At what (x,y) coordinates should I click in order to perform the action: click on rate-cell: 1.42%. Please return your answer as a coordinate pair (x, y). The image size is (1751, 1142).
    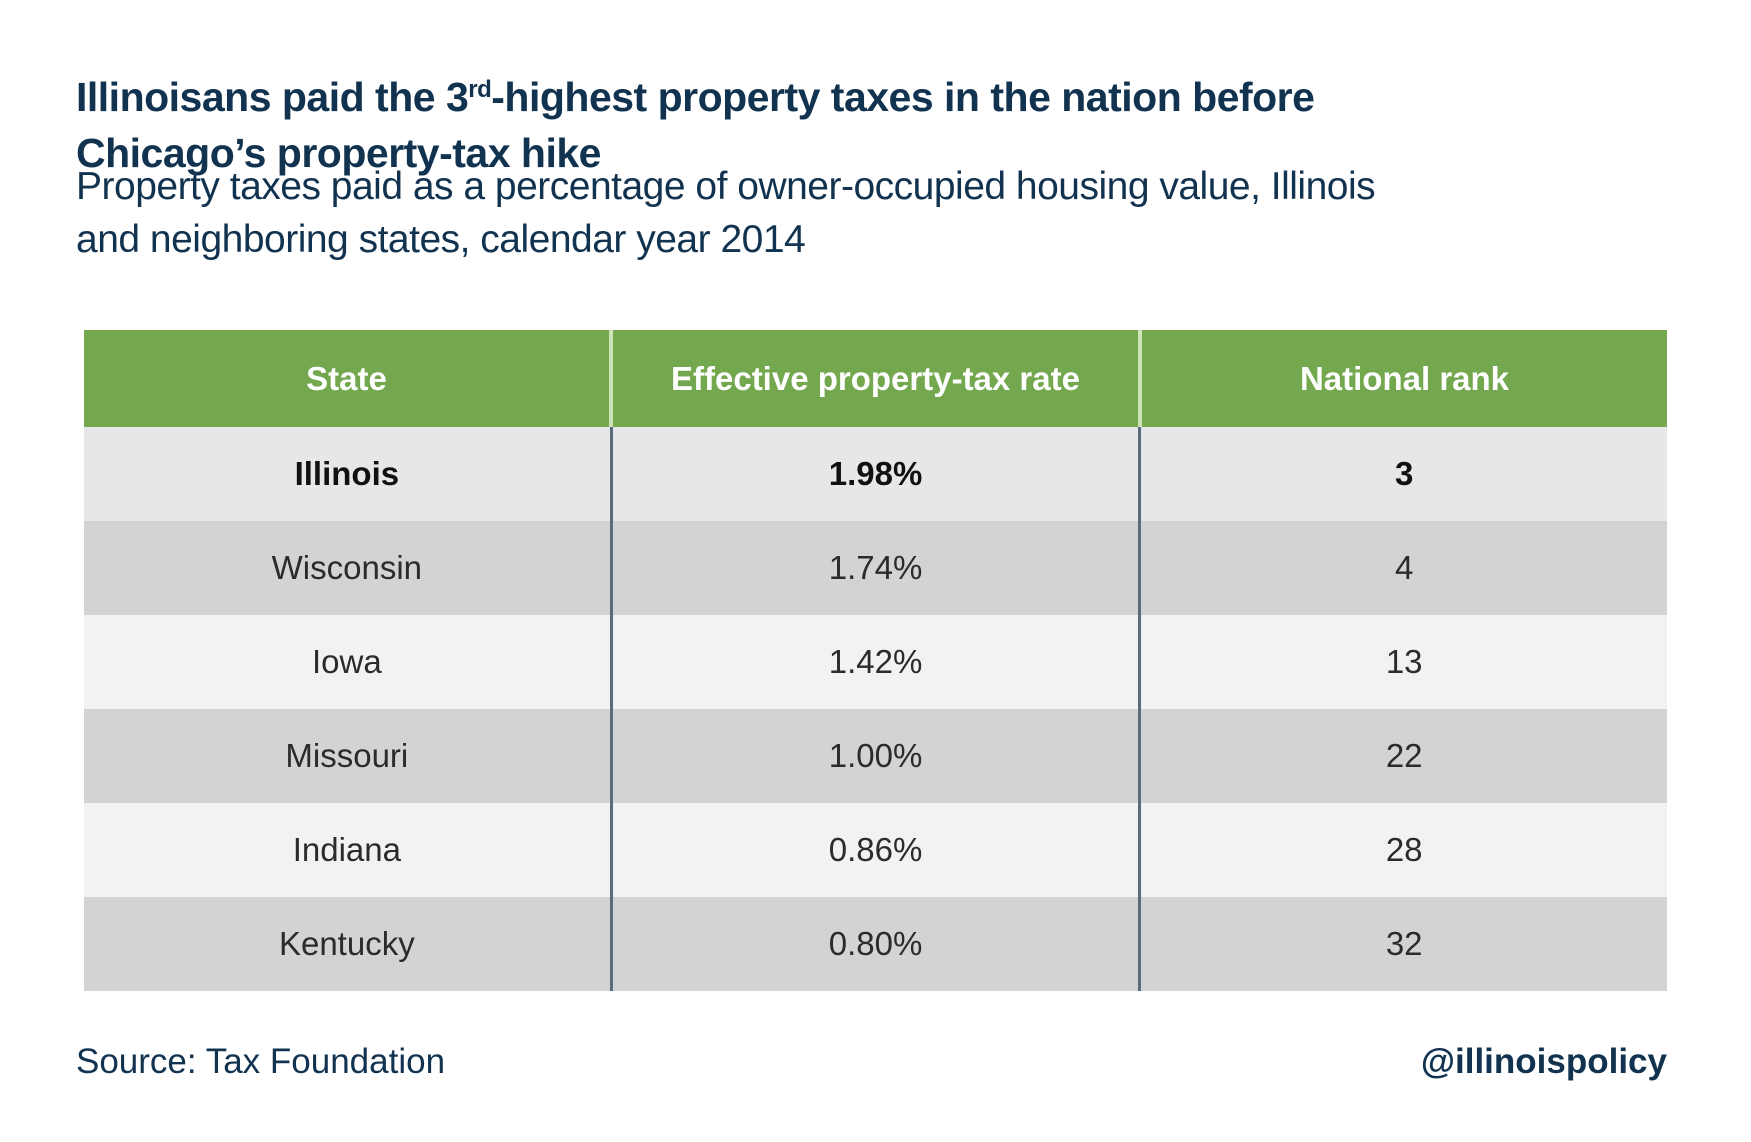
    Looking at the image, I should click on (874, 662).